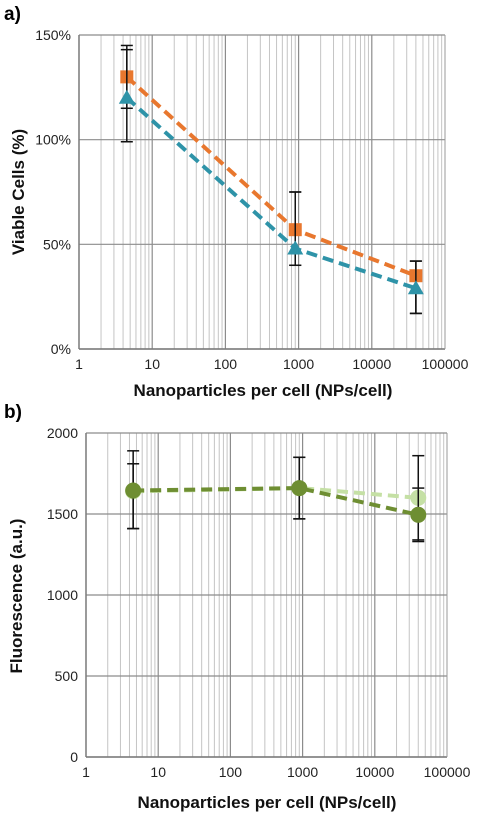 The height and width of the screenshot is (818, 480). What do you see at coordinates (53, 35) in the screenshot?
I see `chart-a-y-tick-label: 150%` at bounding box center [53, 35].